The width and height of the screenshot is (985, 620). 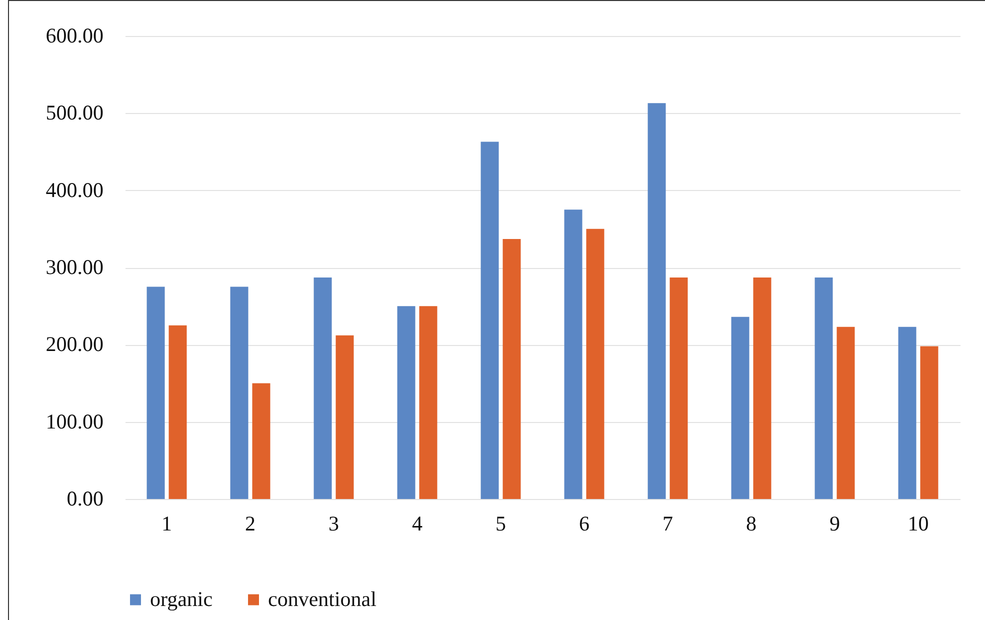 I want to click on x-tick-label: 2, so click(x=250, y=524).